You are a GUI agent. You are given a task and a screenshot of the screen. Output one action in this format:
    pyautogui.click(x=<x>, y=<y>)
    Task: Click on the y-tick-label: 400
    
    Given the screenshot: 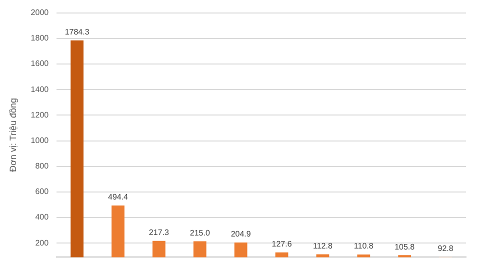 What is the action you would take?
    pyautogui.click(x=42, y=217)
    